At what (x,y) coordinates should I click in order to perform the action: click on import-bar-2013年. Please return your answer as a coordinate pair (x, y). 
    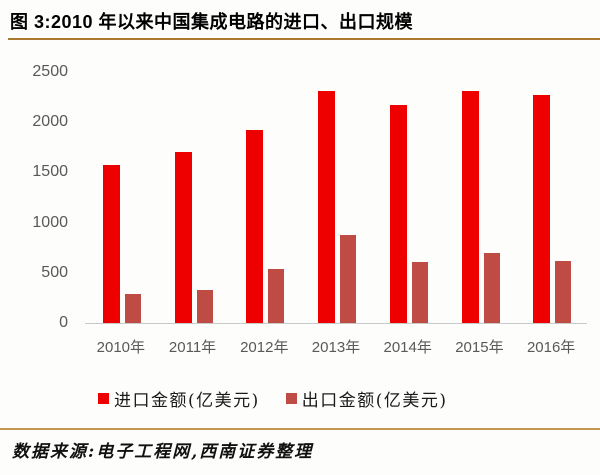
    Looking at the image, I should click on (327, 206).